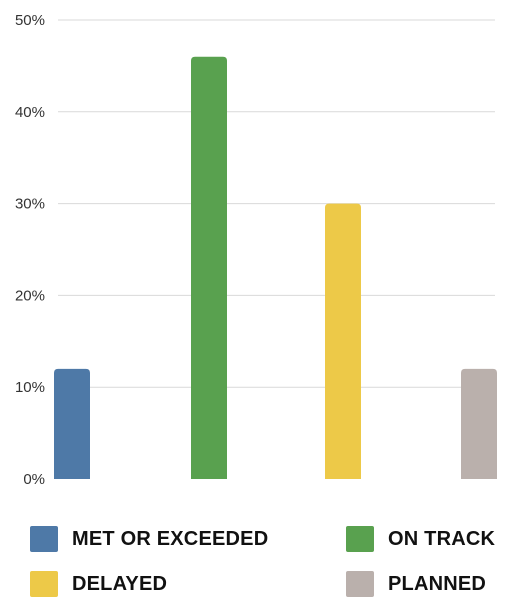 Image resolution: width=509 pixels, height=597 pixels. I want to click on y-tick-label: 40%, so click(30, 112).